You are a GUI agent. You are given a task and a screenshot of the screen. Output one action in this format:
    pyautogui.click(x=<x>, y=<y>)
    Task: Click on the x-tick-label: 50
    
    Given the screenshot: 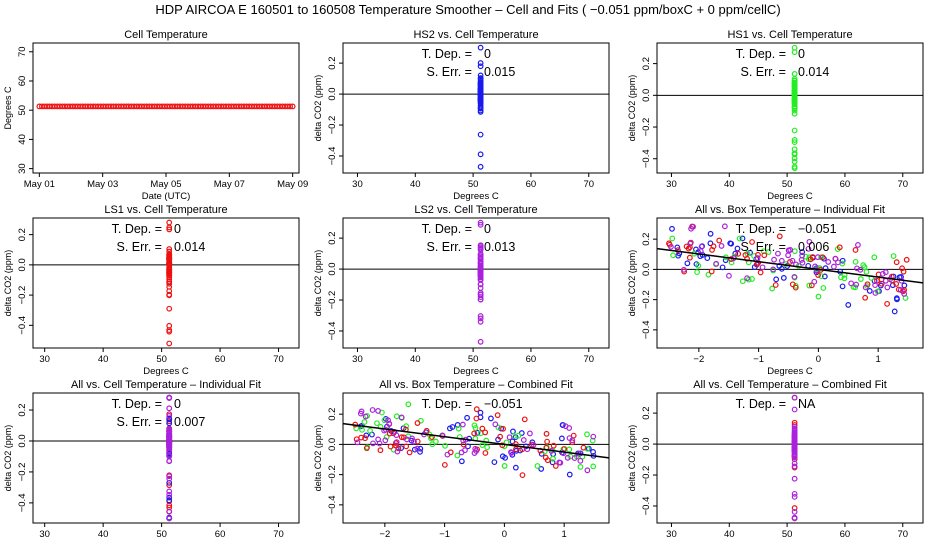 What is the action you would take?
    pyautogui.click(x=787, y=534)
    